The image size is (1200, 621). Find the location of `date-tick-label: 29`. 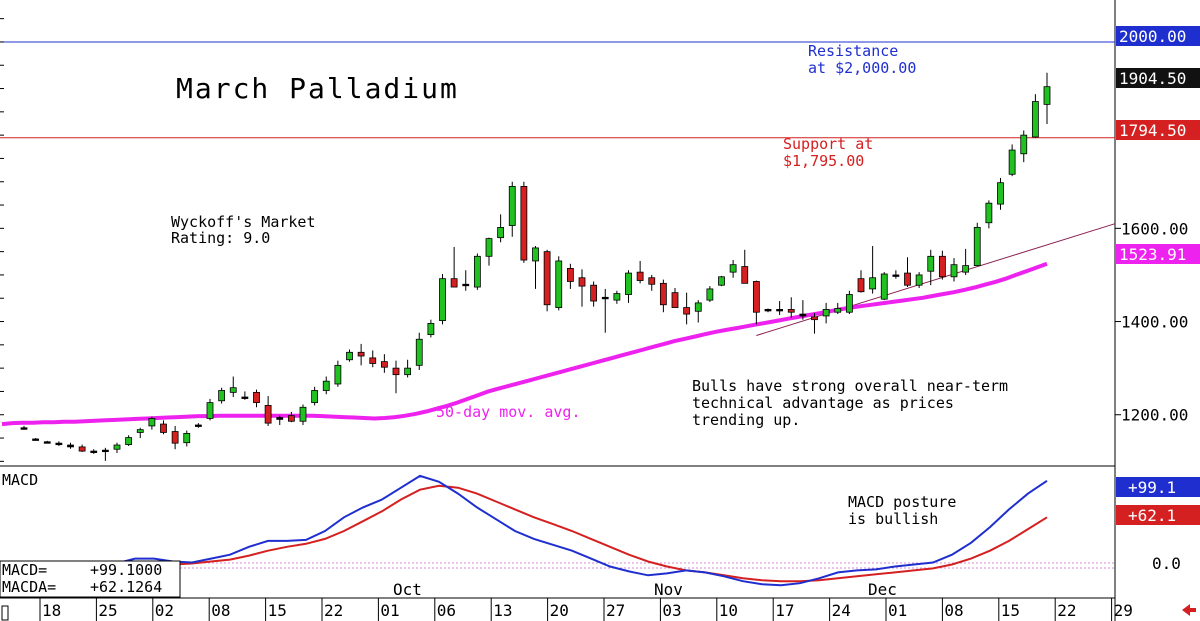

date-tick-label: 29 is located at coordinates (1123, 610).